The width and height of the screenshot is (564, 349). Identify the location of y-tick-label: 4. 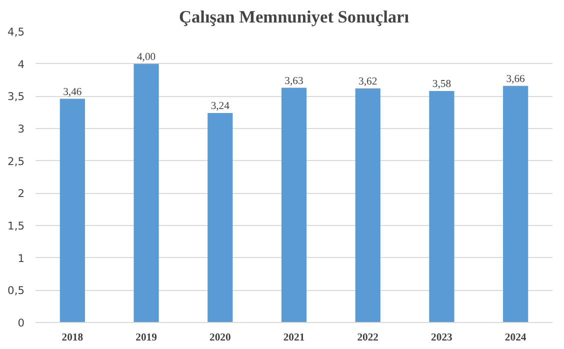
(21, 64).